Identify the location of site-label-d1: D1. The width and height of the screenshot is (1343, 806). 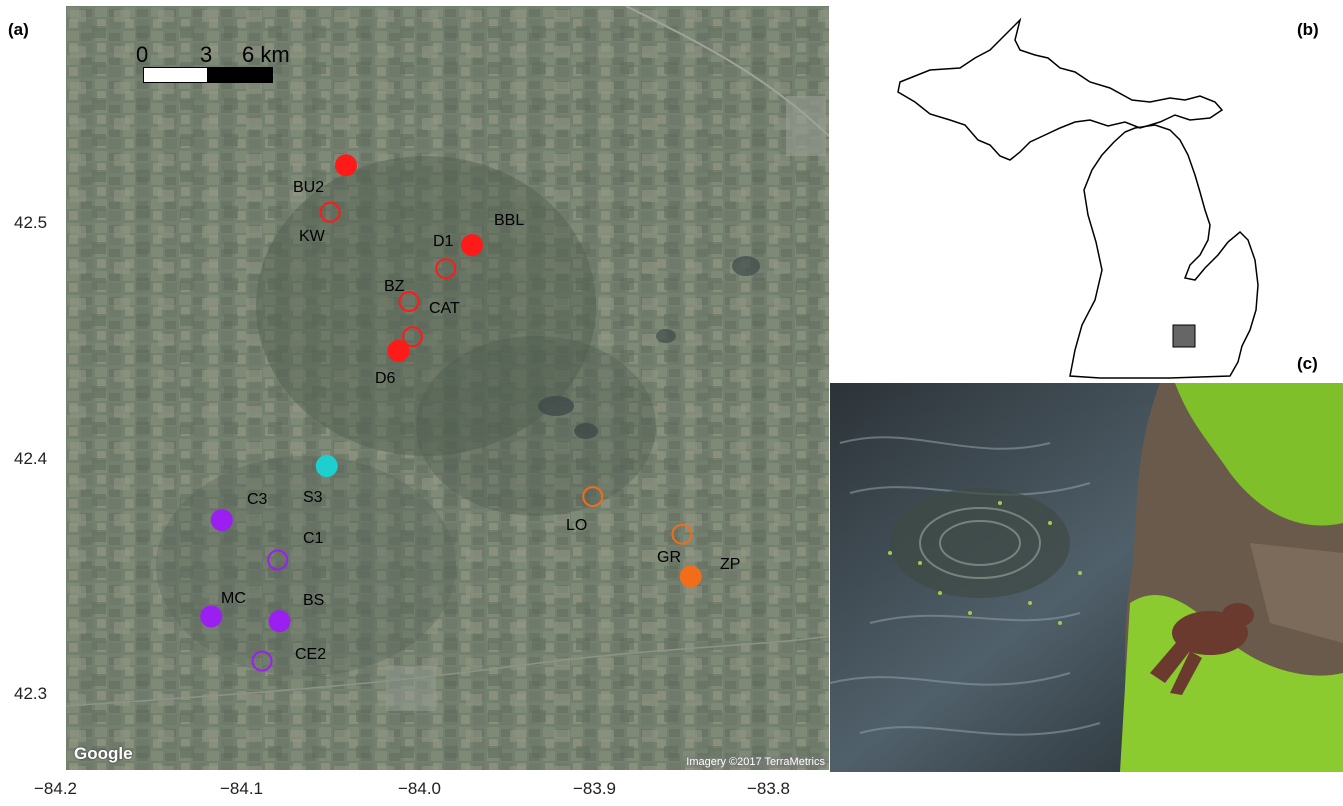
(443, 241).